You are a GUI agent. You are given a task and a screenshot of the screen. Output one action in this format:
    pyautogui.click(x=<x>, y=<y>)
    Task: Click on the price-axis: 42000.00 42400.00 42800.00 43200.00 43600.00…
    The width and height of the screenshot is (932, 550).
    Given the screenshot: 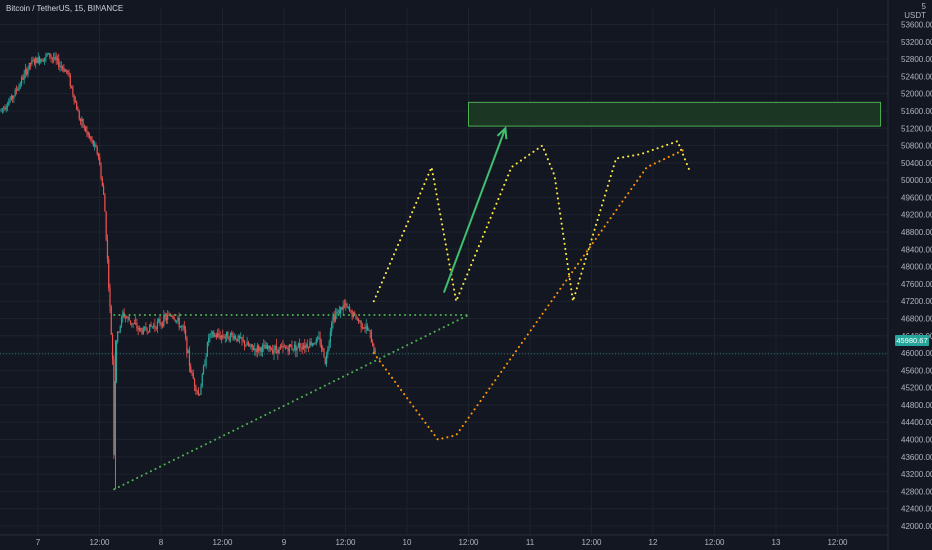 What is the action you would take?
    pyautogui.click(x=909, y=275)
    